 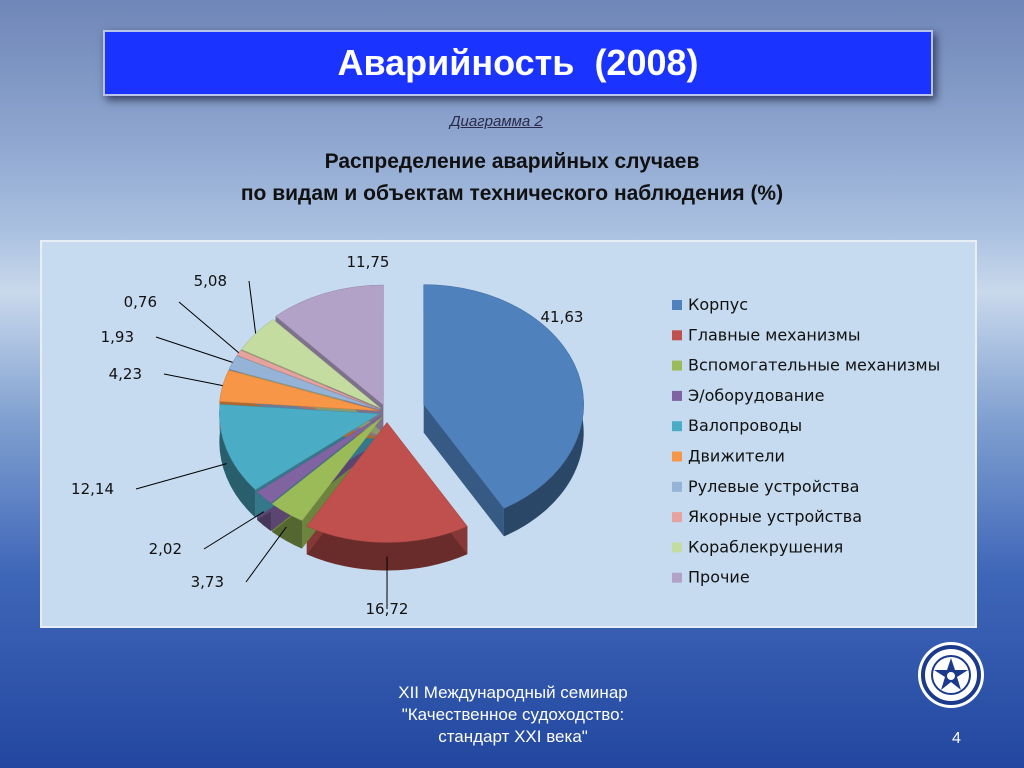 I want to click on legend-label: Прочие, so click(x=719, y=577).